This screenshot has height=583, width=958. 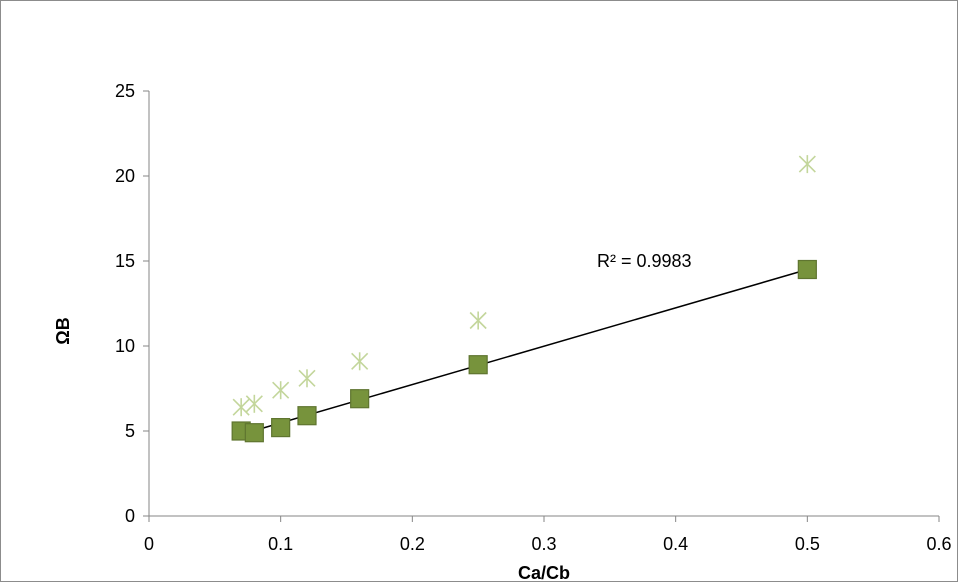 I want to click on y-tick-label: 25, so click(x=125, y=91).